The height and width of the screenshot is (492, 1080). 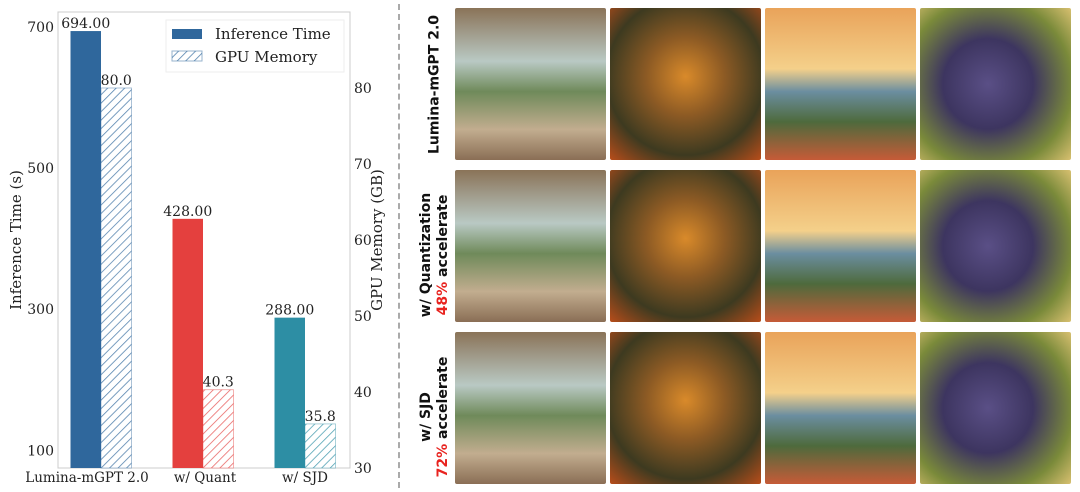 I want to click on row-label-text: w/ Quantization, so click(x=426, y=255).